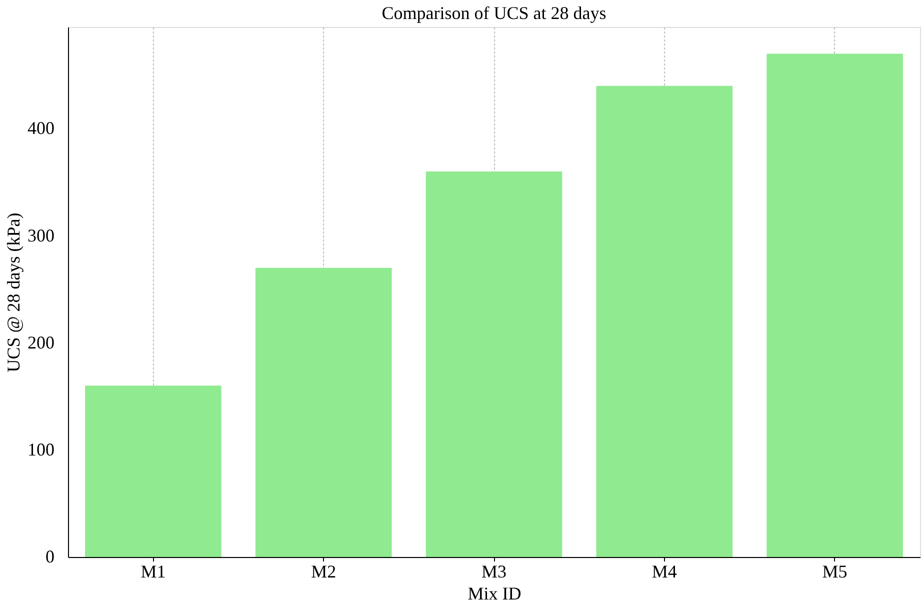  What do you see at coordinates (835, 572) in the screenshot?
I see `x-tick-label: M5` at bounding box center [835, 572].